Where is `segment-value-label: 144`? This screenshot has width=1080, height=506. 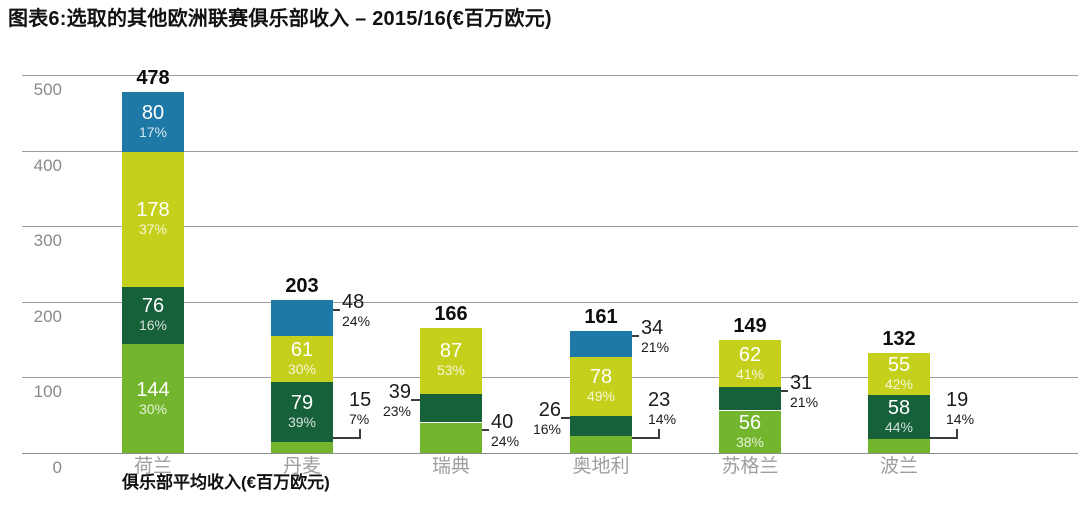 segment-value-label: 144 is located at coordinates (153, 390).